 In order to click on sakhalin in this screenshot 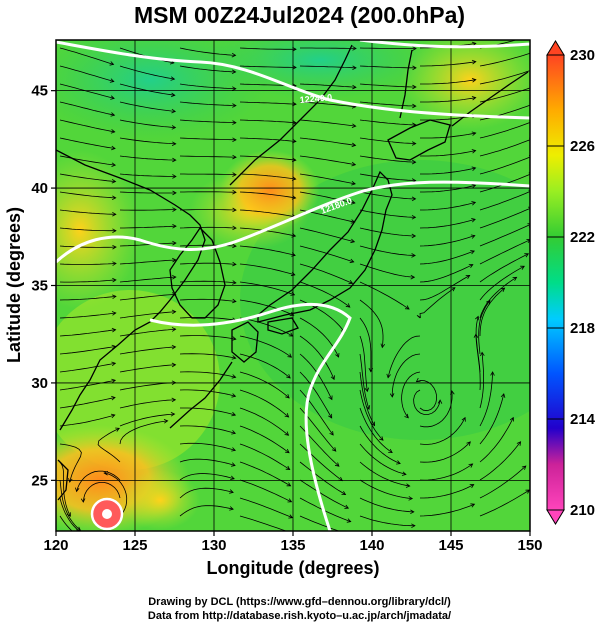, I will do `click(406, 84)`.